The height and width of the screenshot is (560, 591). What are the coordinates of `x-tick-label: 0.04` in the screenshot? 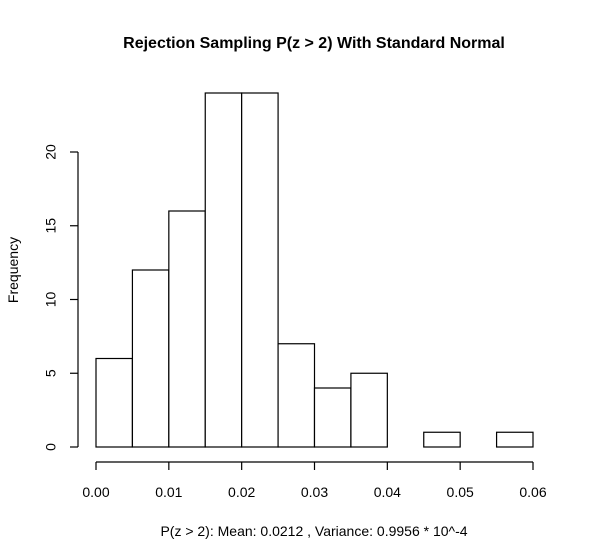 It's located at (387, 492).